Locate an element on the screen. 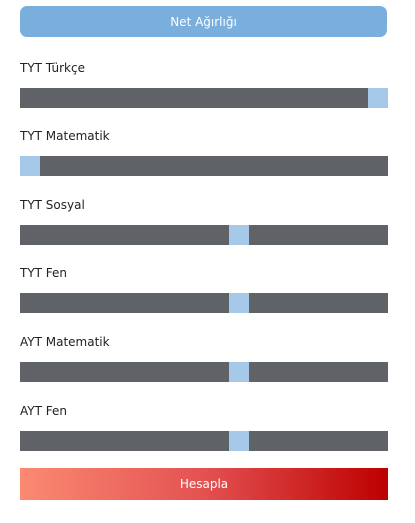 The image size is (415, 523). net-weight-header: Net Ağırlığı is located at coordinates (203, 21).